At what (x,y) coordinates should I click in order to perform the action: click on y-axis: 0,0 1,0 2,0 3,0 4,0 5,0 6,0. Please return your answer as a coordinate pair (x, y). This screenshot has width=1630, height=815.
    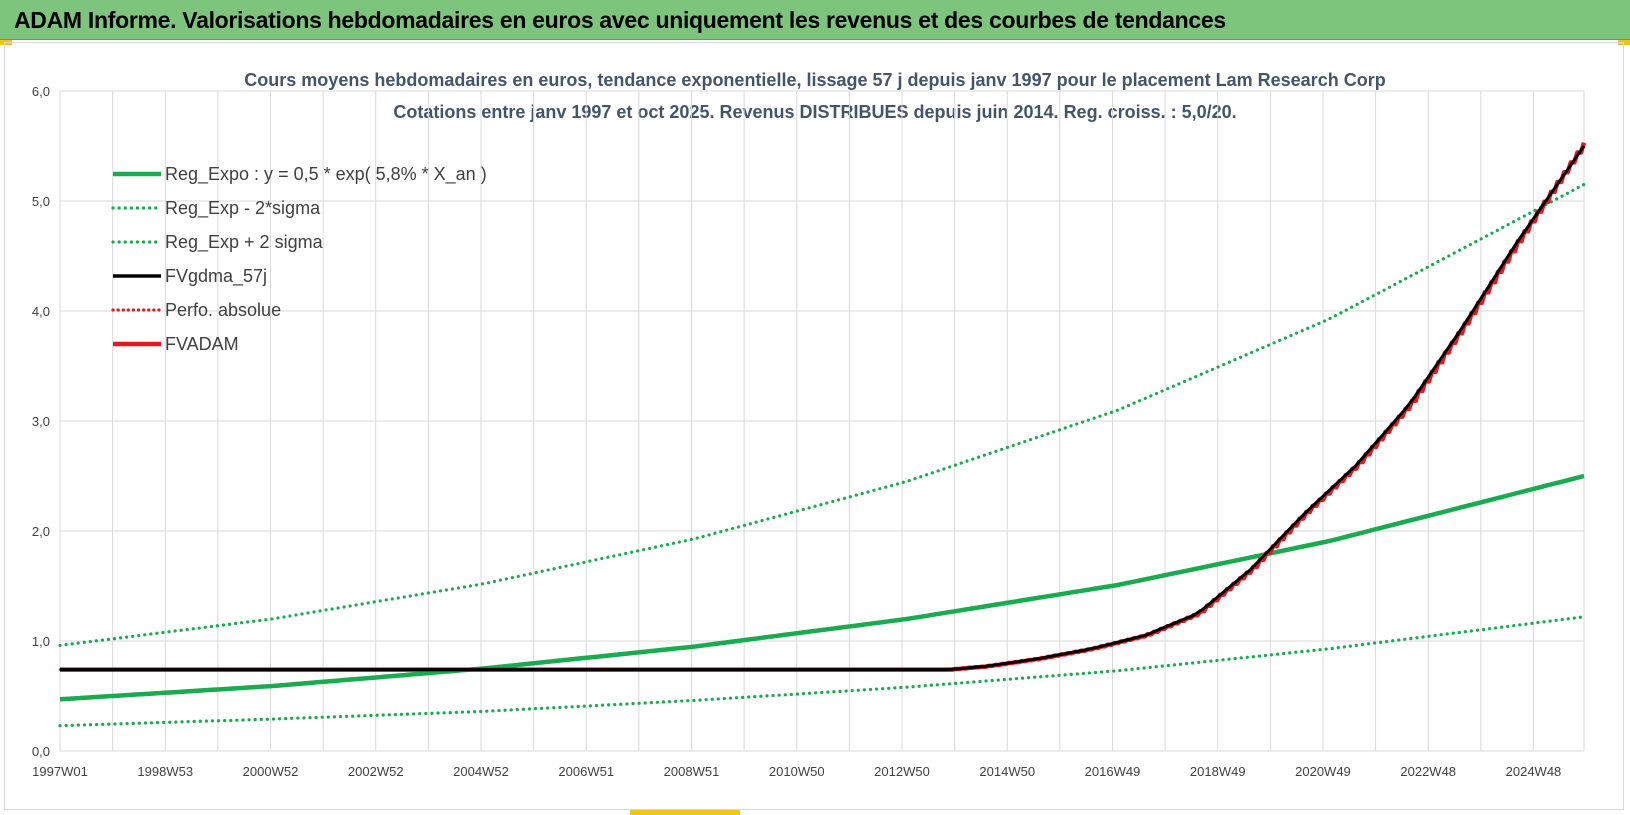
    Looking at the image, I should click on (41, 421).